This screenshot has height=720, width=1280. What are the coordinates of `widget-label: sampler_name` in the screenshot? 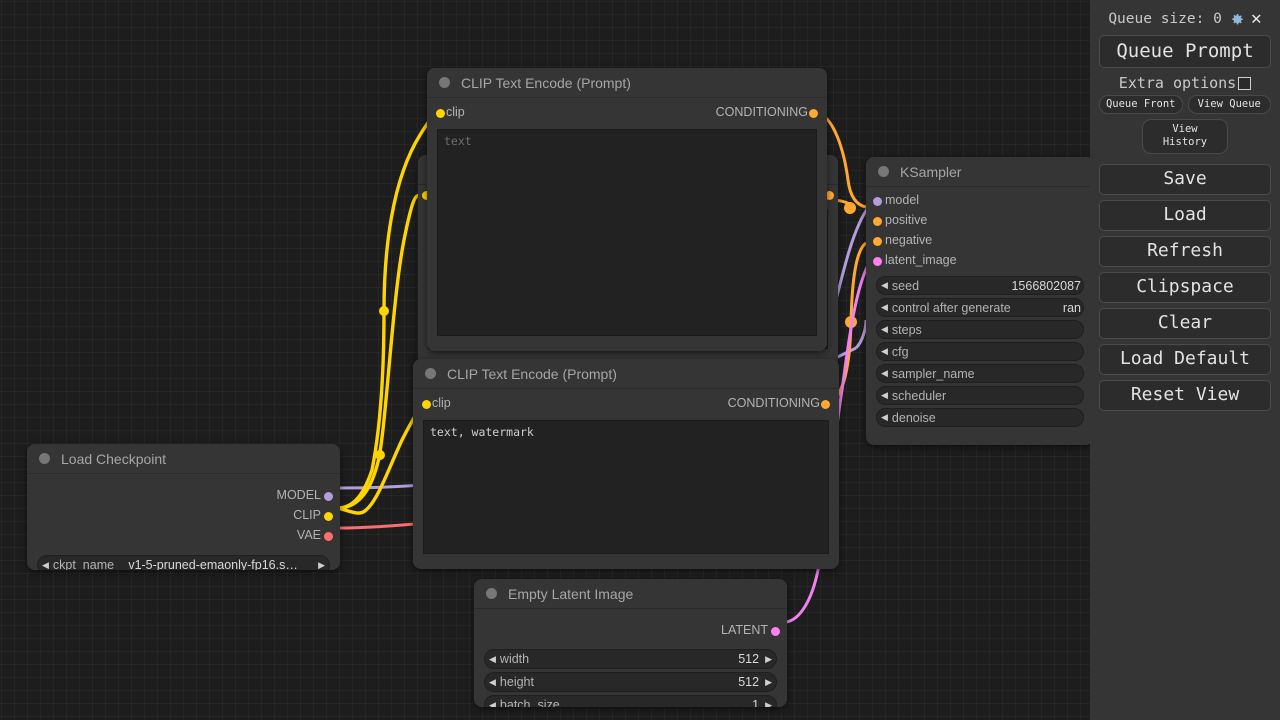 It's located at (933, 373).